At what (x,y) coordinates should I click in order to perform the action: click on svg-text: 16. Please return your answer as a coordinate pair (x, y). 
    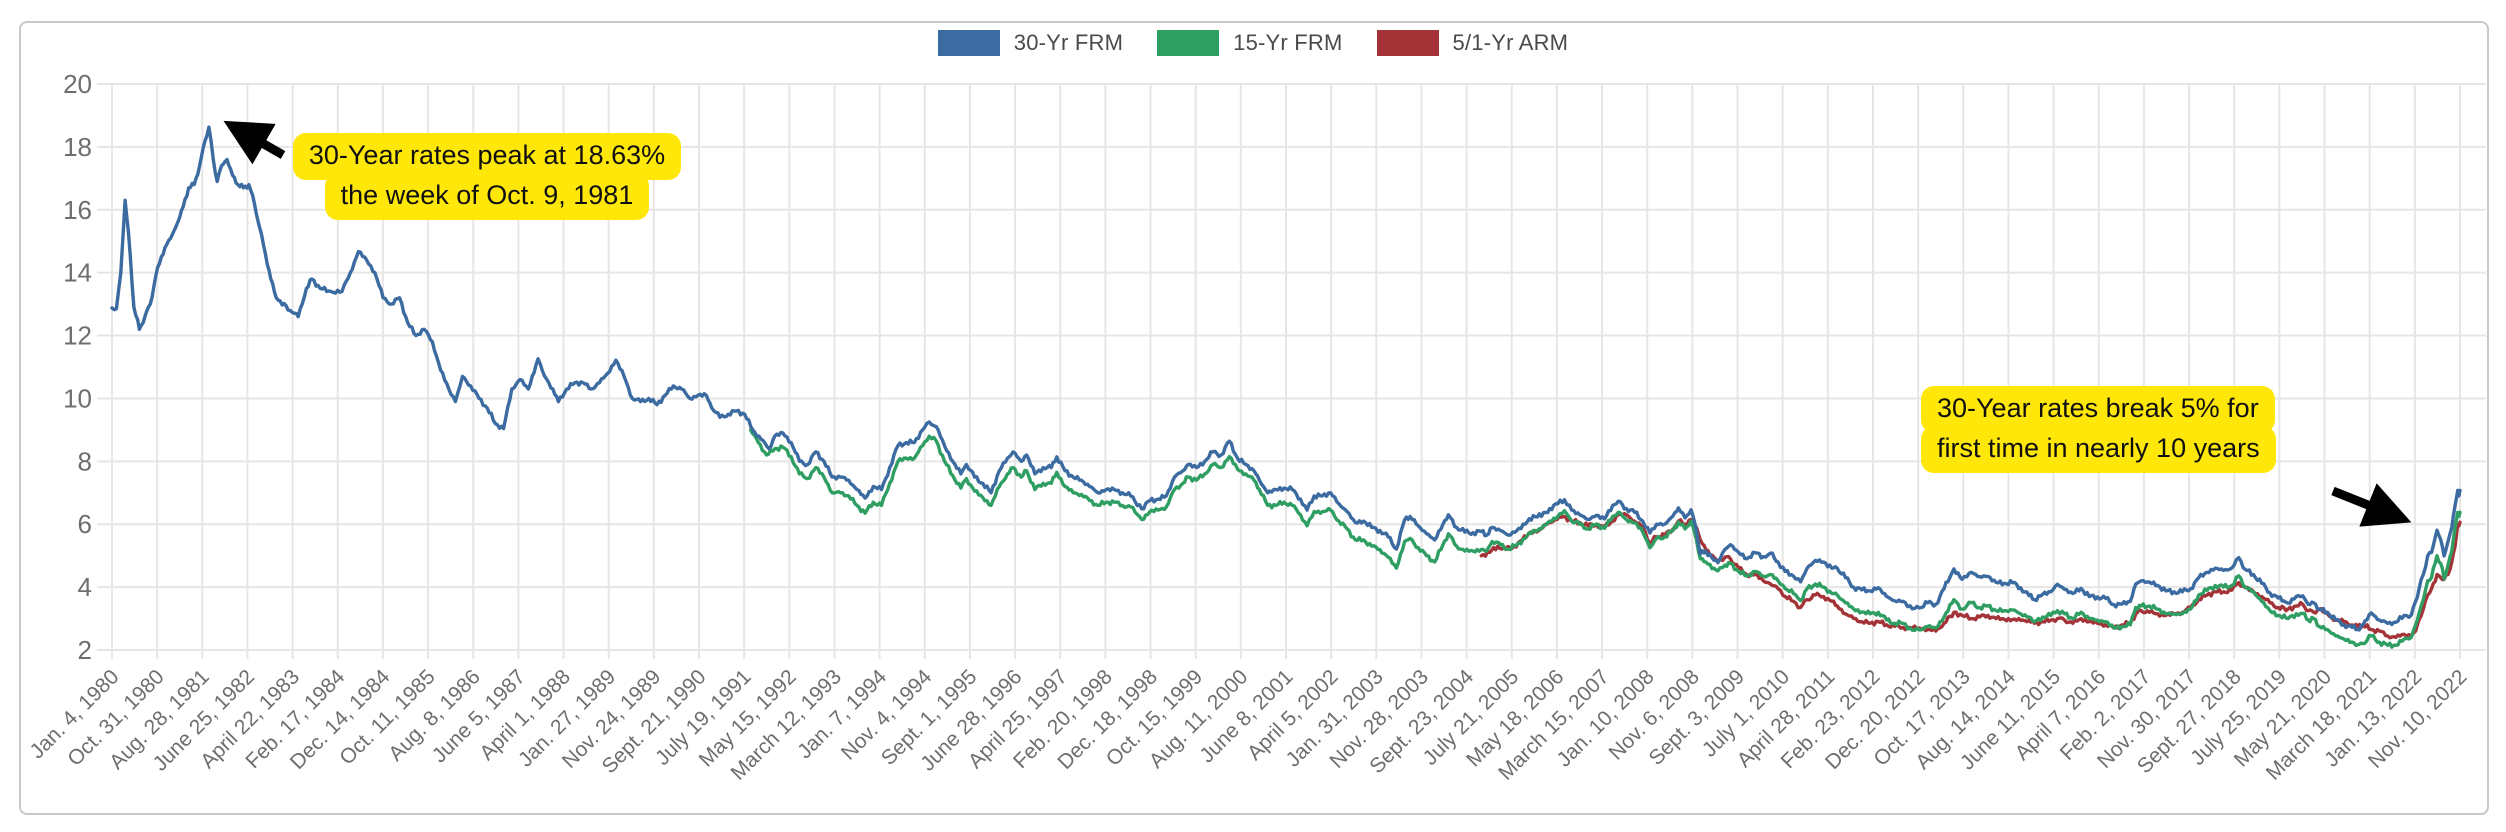
    Looking at the image, I should click on (77, 210).